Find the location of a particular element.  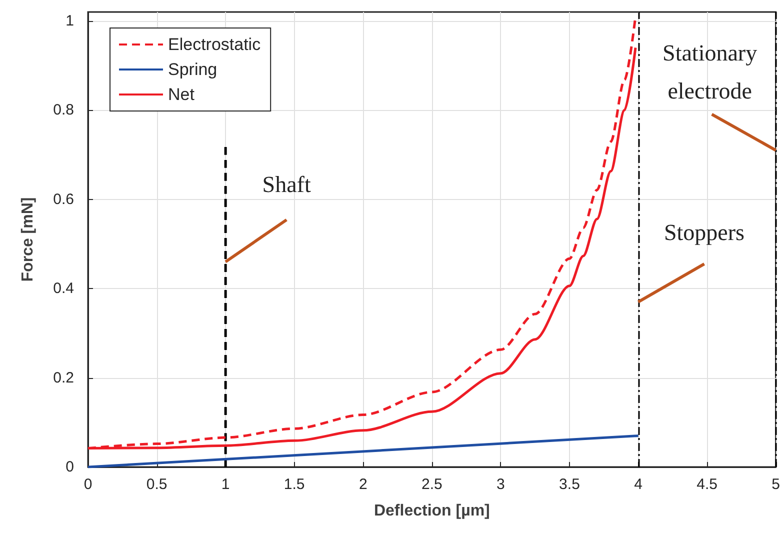

x-tick-label: 4.5 is located at coordinates (707, 484).